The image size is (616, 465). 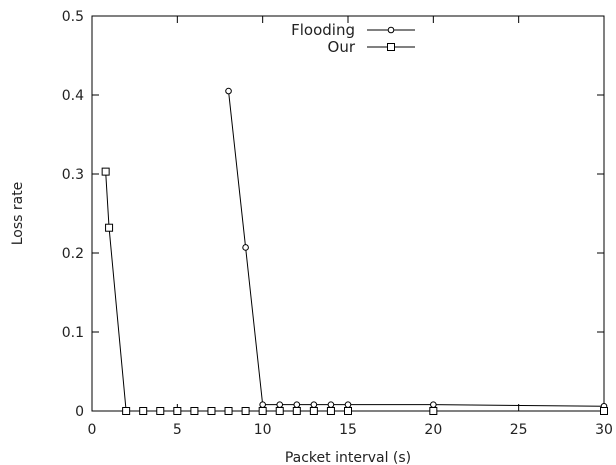 I want to click on y-tick-label: 0.5, so click(x=73, y=17).